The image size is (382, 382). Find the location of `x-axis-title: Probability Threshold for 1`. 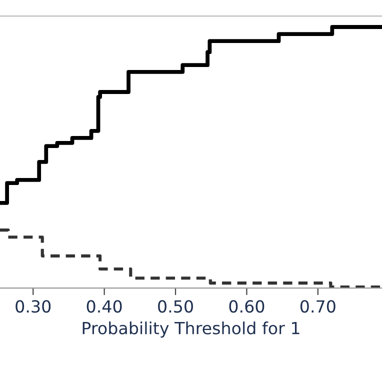

x-axis-title: Probability Threshold for 1 is located at coordinates (191, 330).